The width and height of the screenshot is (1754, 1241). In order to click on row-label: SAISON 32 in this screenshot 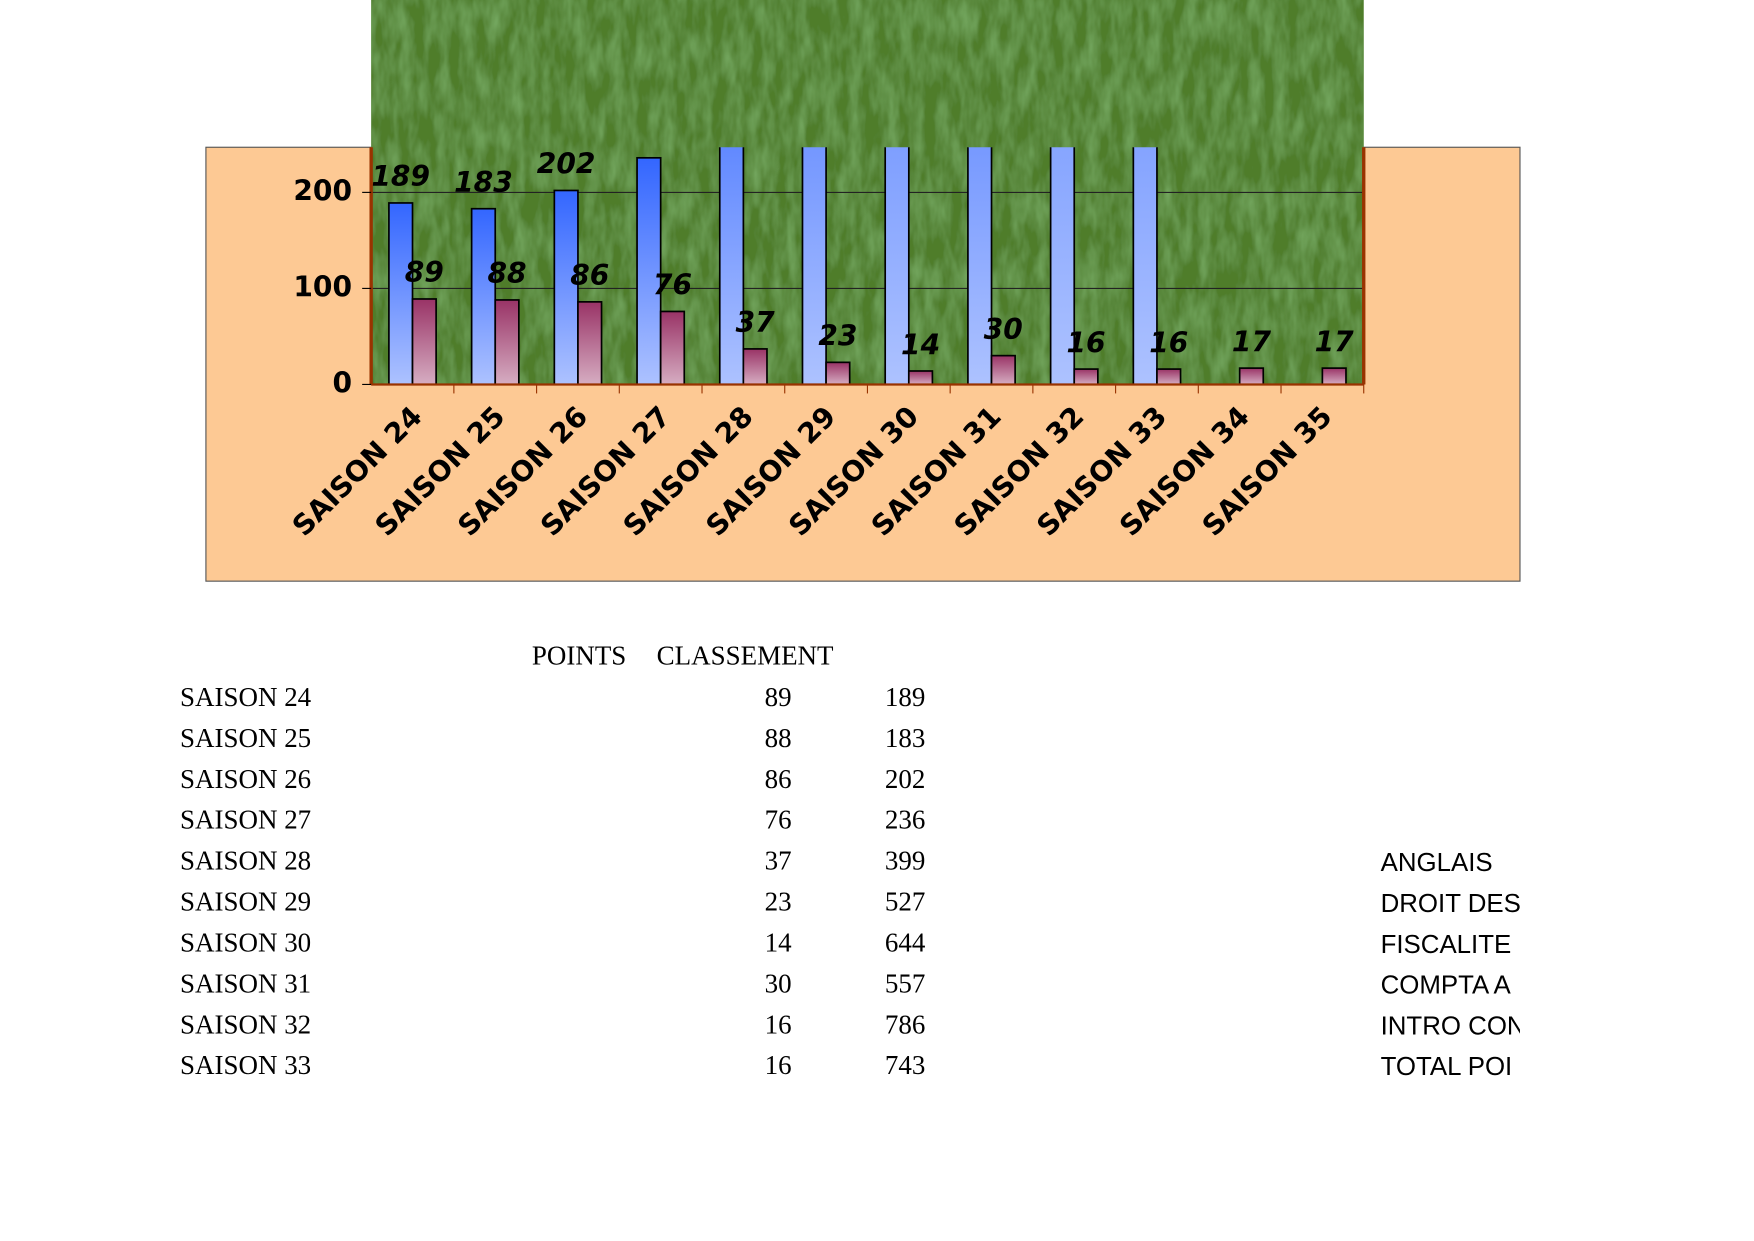, I will do `click(245, 1024)`.